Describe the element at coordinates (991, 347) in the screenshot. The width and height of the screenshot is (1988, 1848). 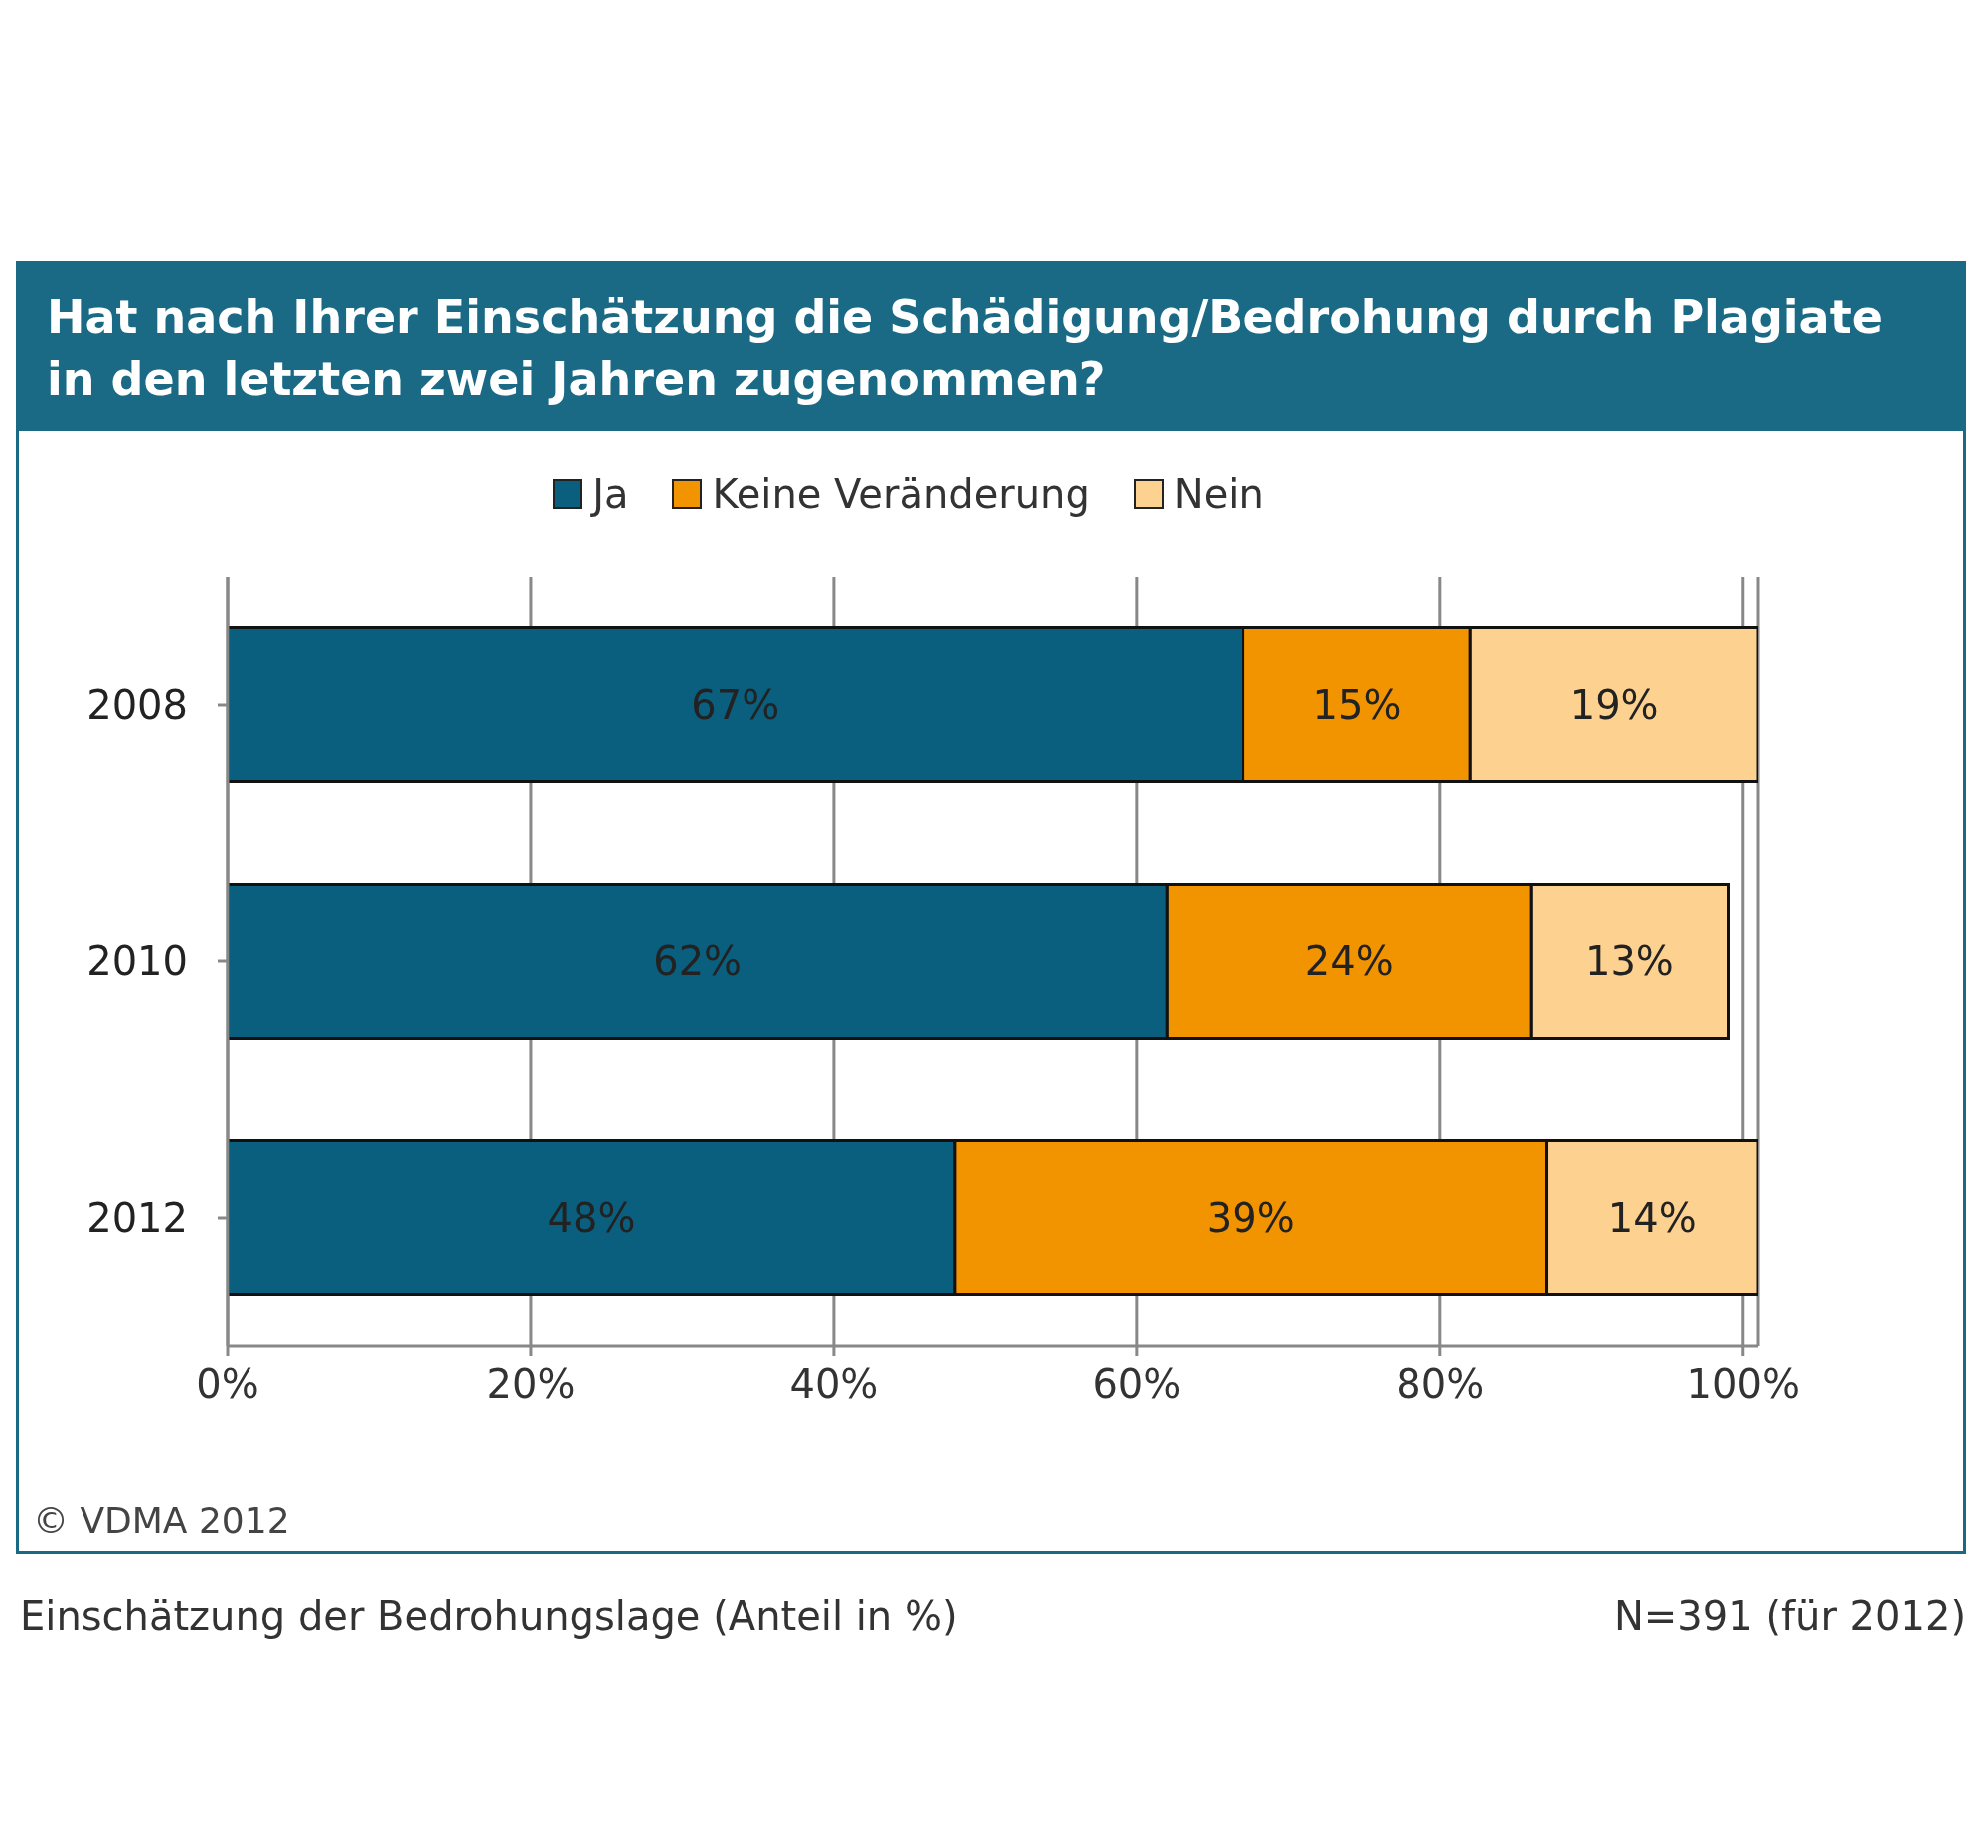
I see `chart-title: Hat nach Ihrer Einschätzung die Schädigung/Bedrohung durch Plagiate in den letzten zwei Jahren zugenommen?` at that location.